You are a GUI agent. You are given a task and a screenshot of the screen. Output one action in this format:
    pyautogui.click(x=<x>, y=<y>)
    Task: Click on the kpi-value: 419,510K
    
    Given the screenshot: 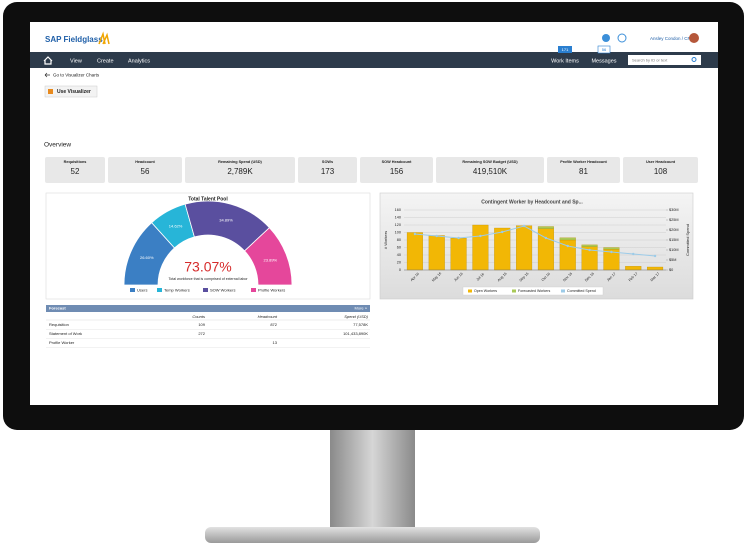 What is the action you would take?
    pyautogui.click(x=490, y=171)
    